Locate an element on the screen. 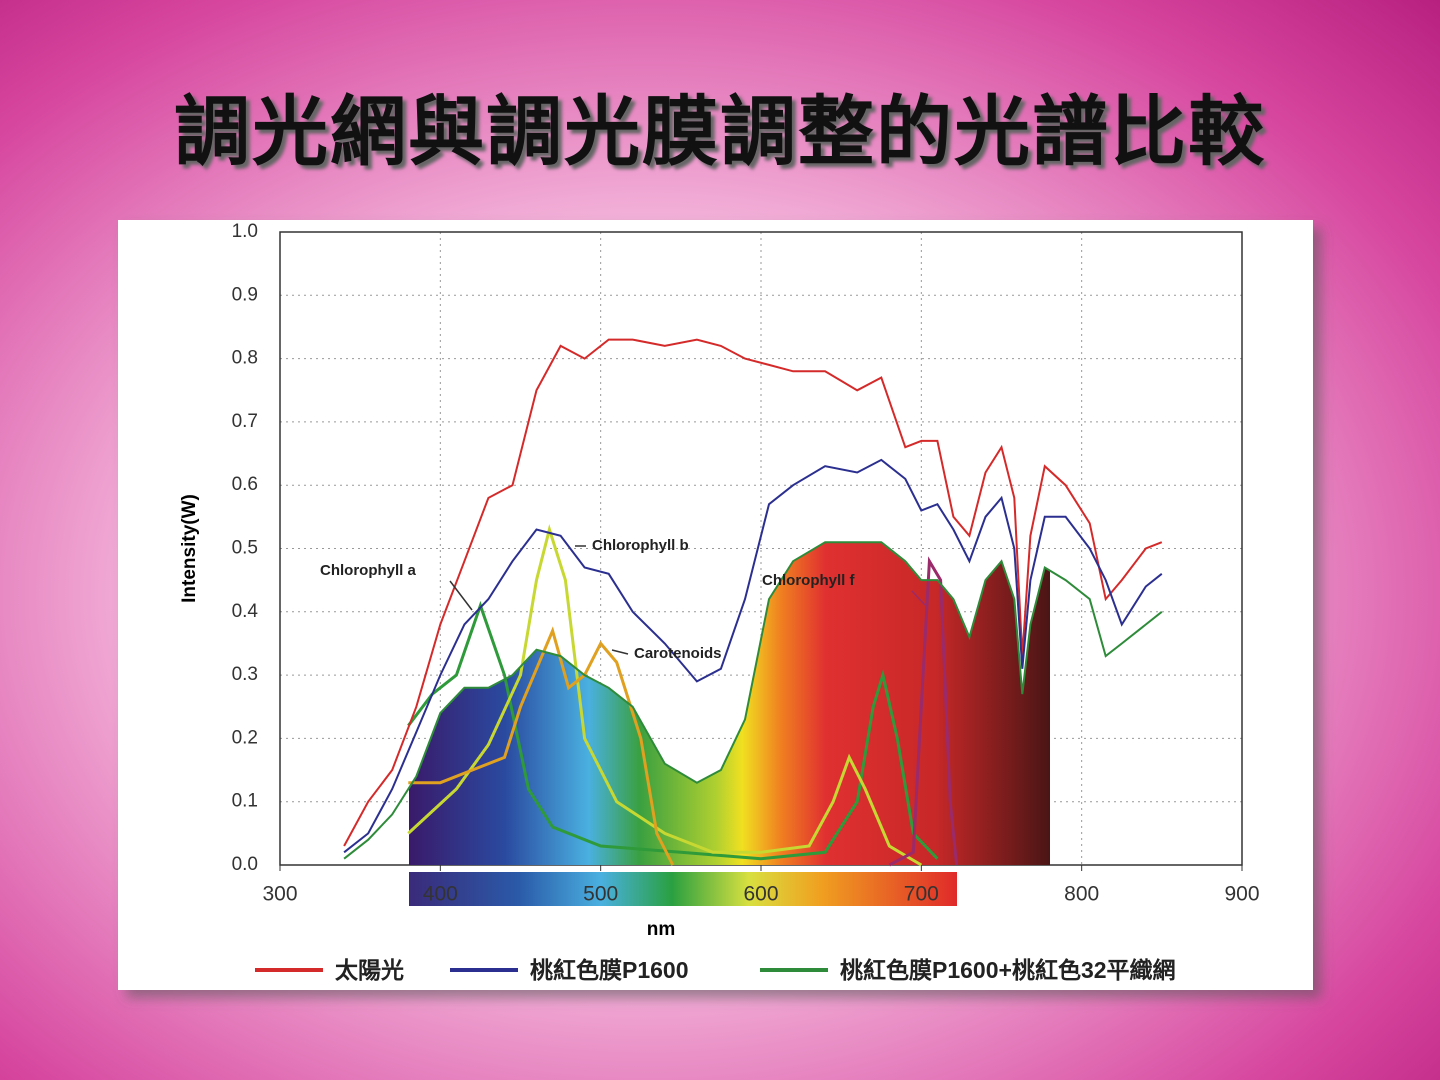  x-tick-label: 800 is located at coordinates (1081, 894).